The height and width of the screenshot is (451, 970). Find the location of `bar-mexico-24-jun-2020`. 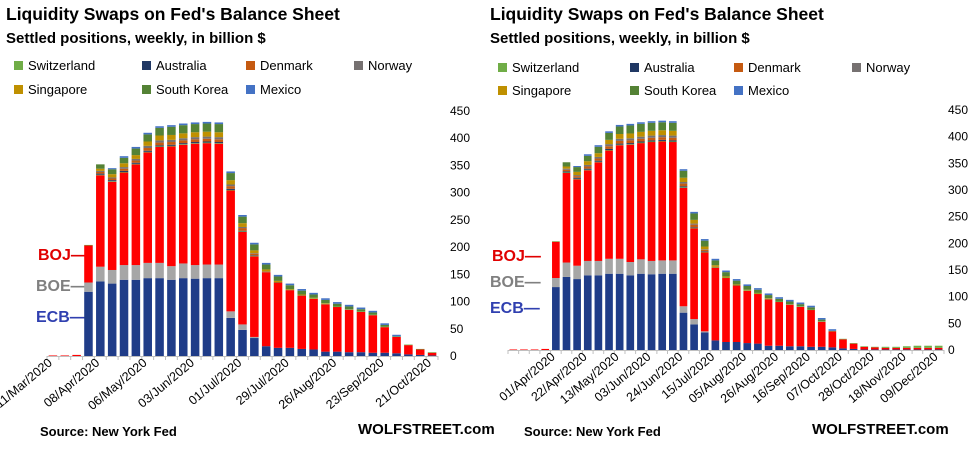

bar-mexico-24-jun-2020 is located at coordinates (230, 172).